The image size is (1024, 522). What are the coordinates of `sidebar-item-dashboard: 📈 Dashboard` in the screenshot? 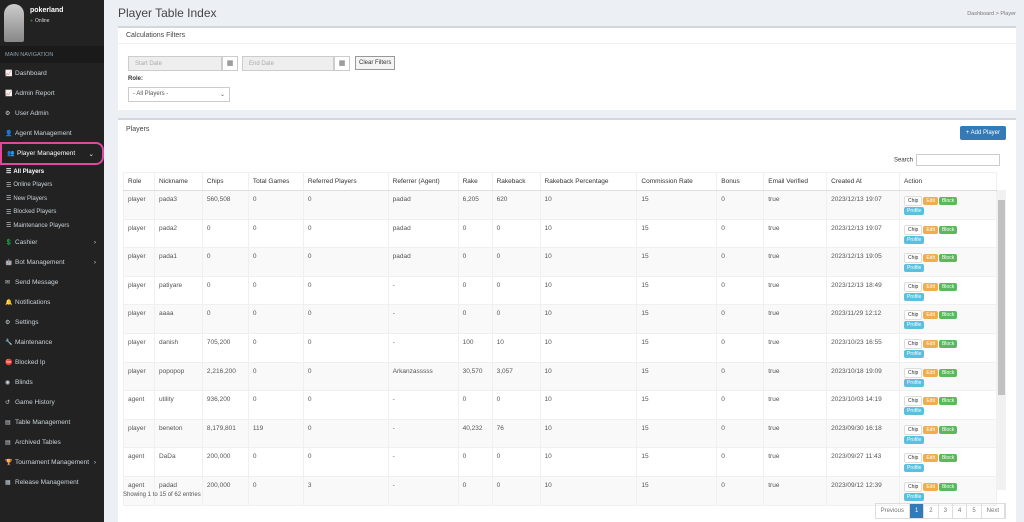 It's located at (52, 73).